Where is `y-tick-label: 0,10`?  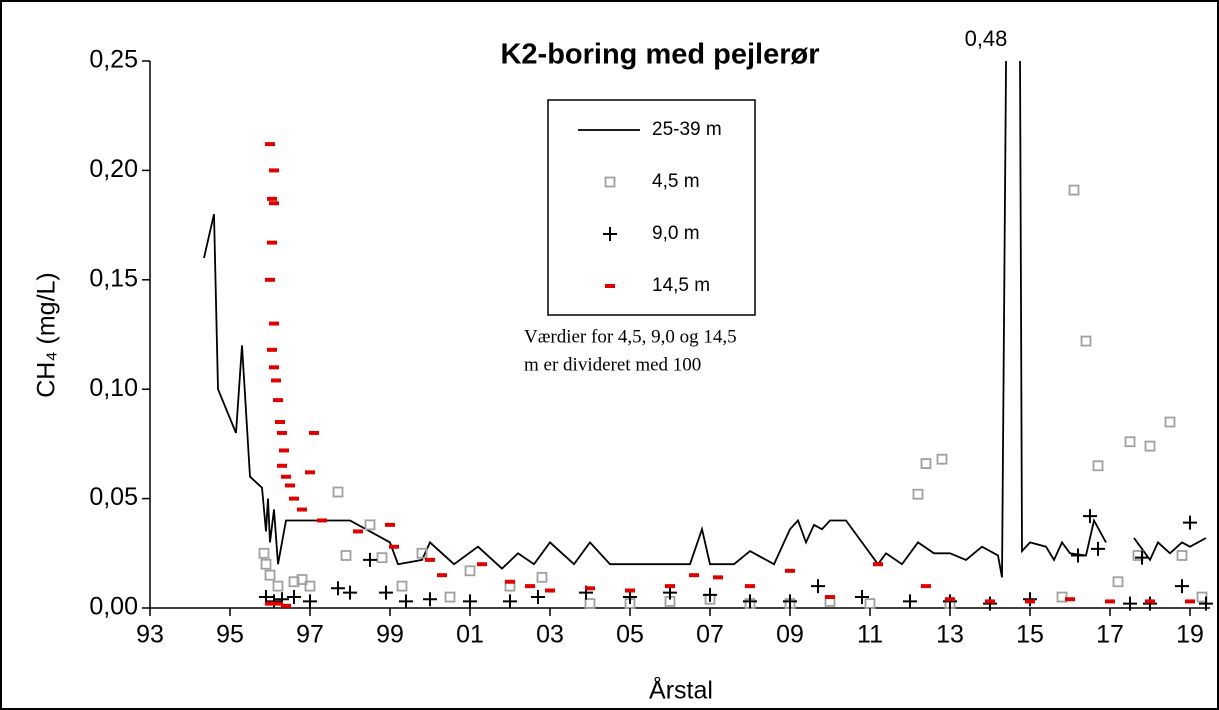
y-tick-label: 0,10 is located at coordinates (113, 388).